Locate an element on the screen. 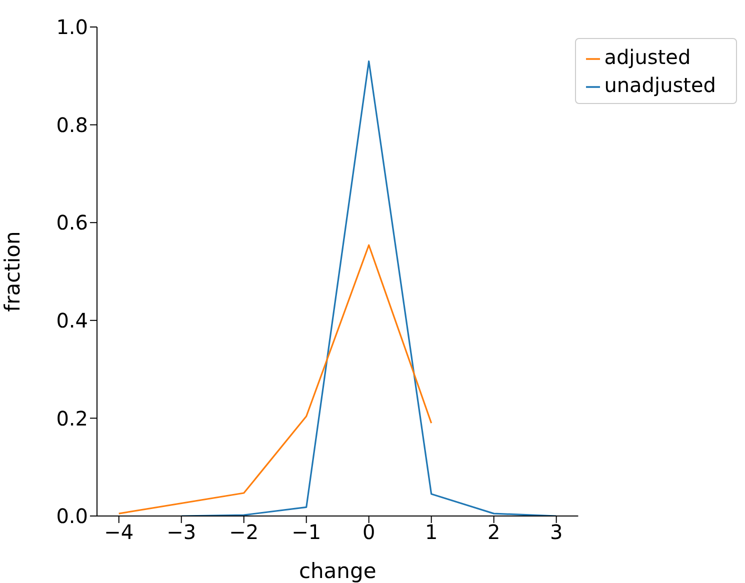 The image size is (745, 583). x-tick-label: 1 is located at coordinates (431, 532).